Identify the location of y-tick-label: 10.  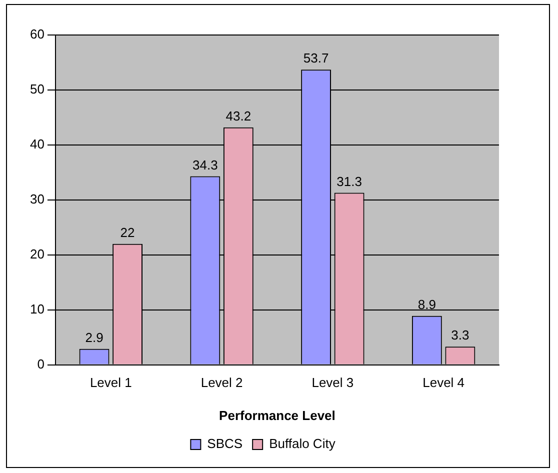
(37, 308).